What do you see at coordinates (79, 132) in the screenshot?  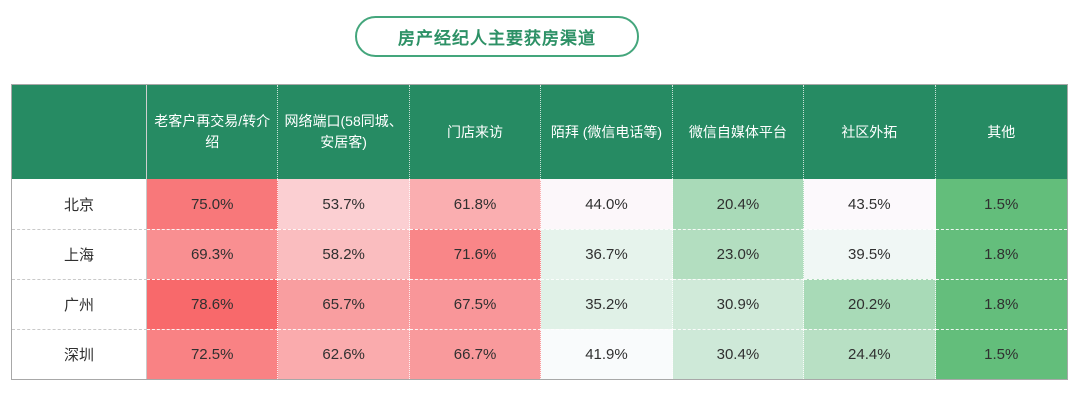 I see `corner-cell` at bounding box center [79, 132].